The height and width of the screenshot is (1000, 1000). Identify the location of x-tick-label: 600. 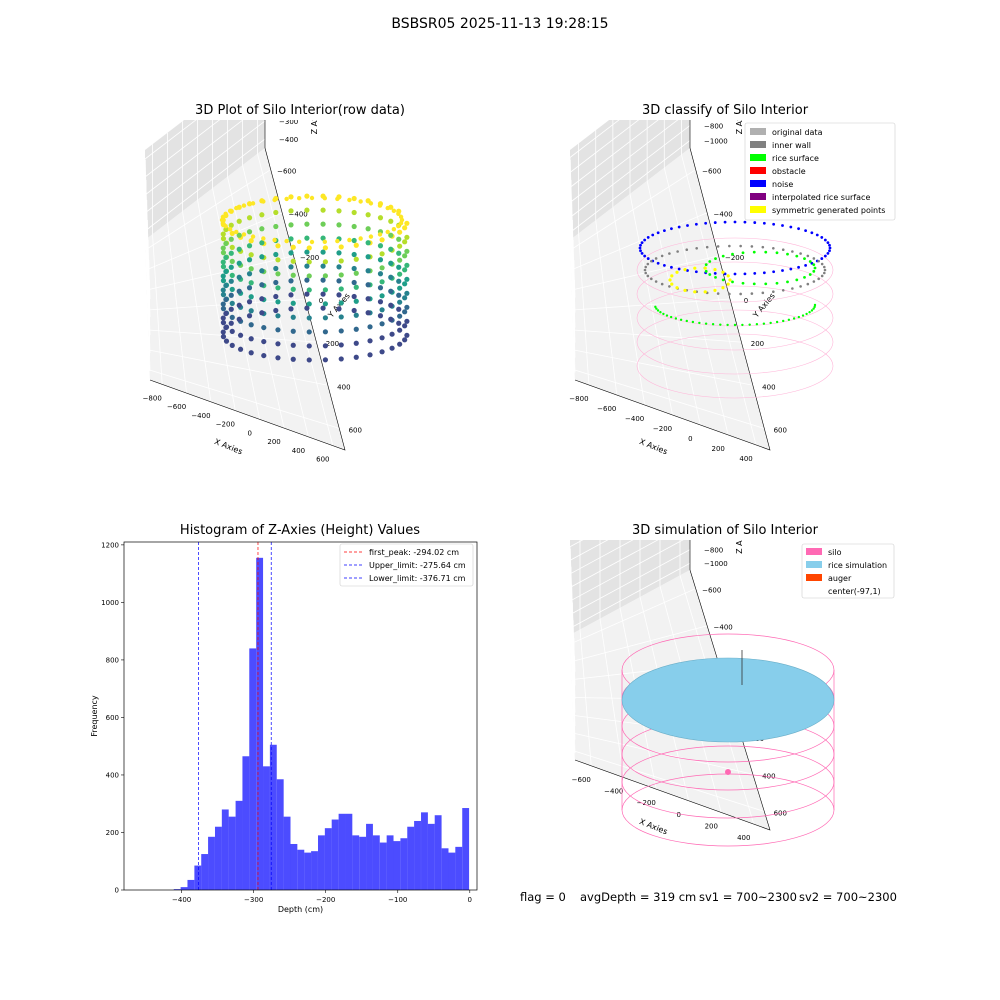
(322, 460).